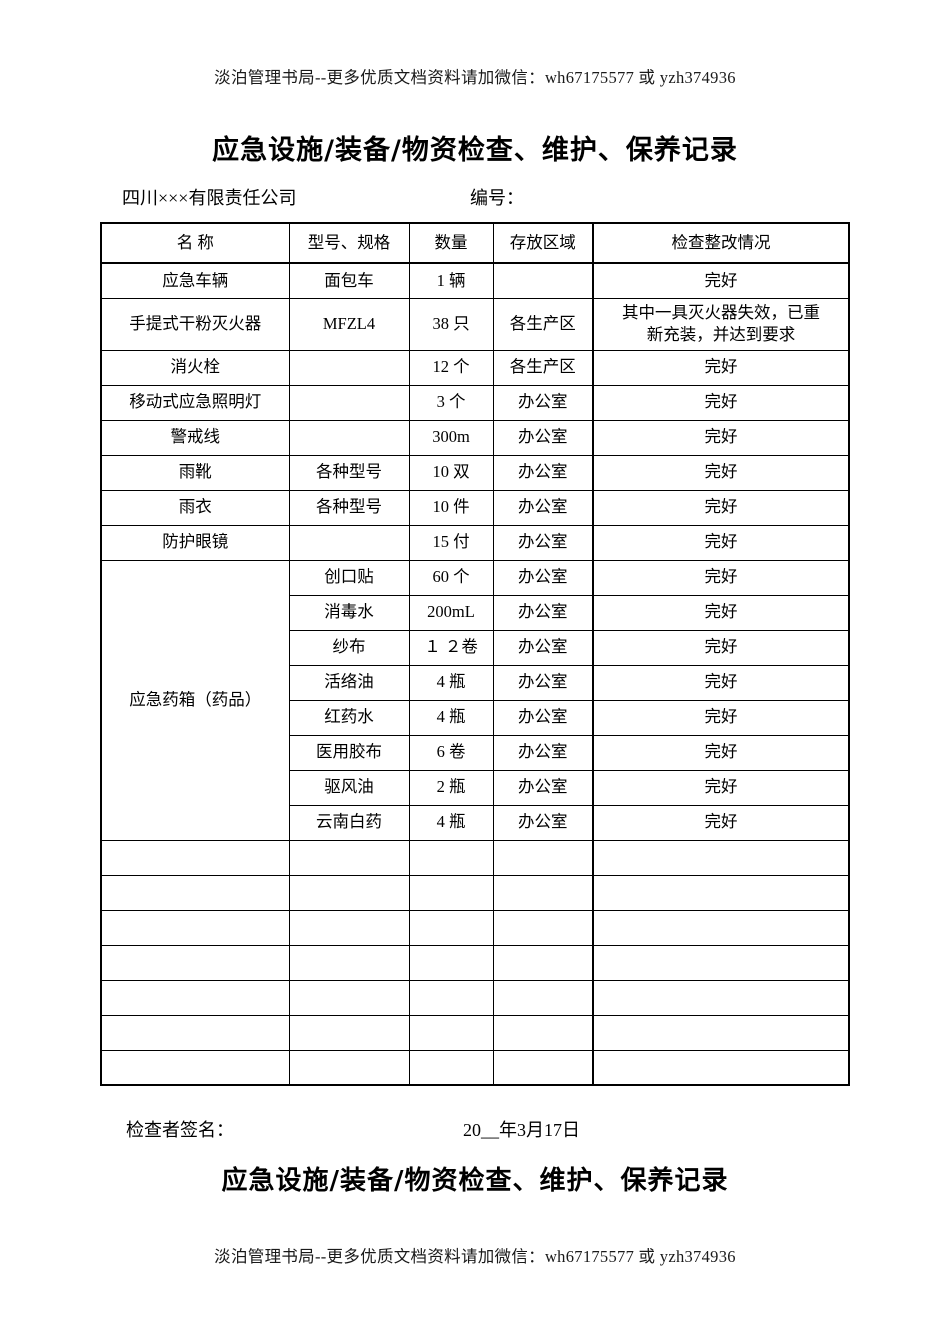 This screenshot has height=1344, width=950. What do you see at coordinates (349, 612) in the screenshot?
I see `cell-model: 消毒水` at bounding box center [349, 612].